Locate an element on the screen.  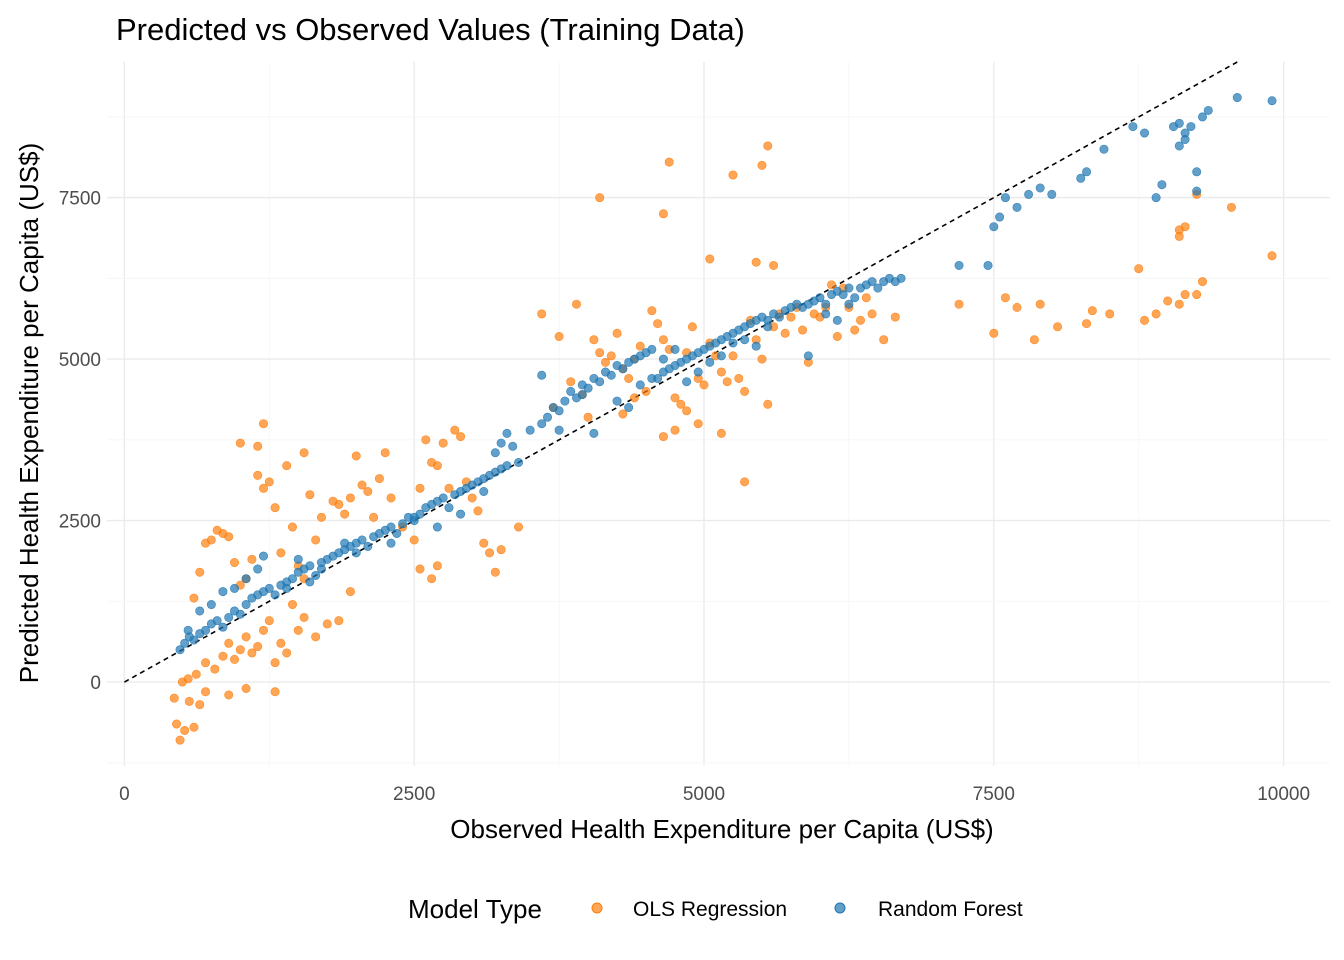
y-tick-label: 0 is located at coordinates (95, 683).